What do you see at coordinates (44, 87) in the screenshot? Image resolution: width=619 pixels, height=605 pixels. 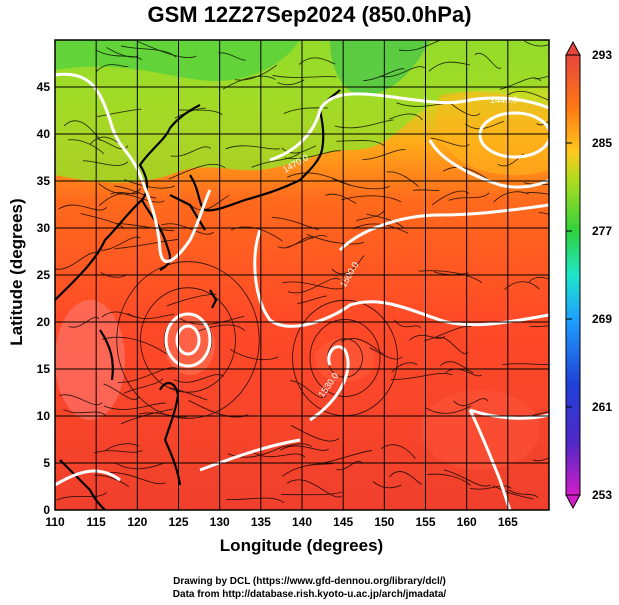 I see `y-tick-label: 45` at bounding box center [44, 87].